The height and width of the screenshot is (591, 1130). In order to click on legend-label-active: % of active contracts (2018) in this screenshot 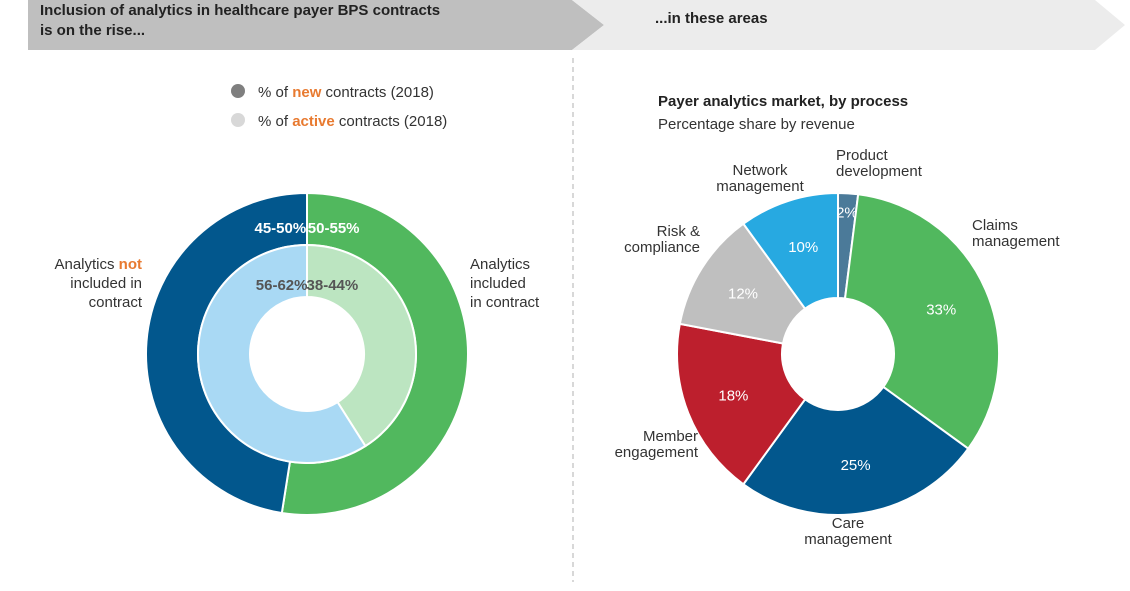, I will do `click(352, 121)`.